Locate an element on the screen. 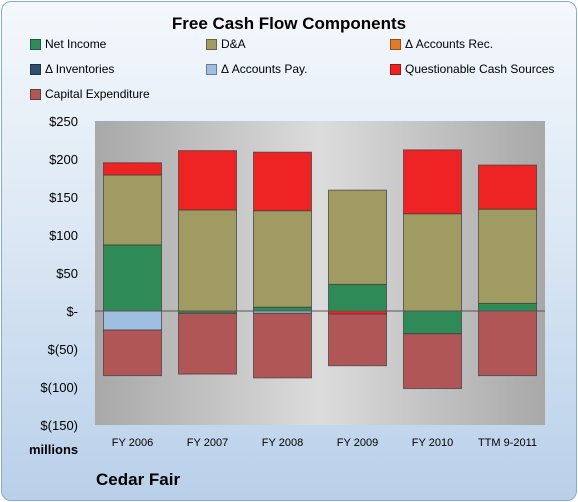 This screenshot has height=502, width=578. x-tick-label: FY 2007 is located at coordinates (207, 443).